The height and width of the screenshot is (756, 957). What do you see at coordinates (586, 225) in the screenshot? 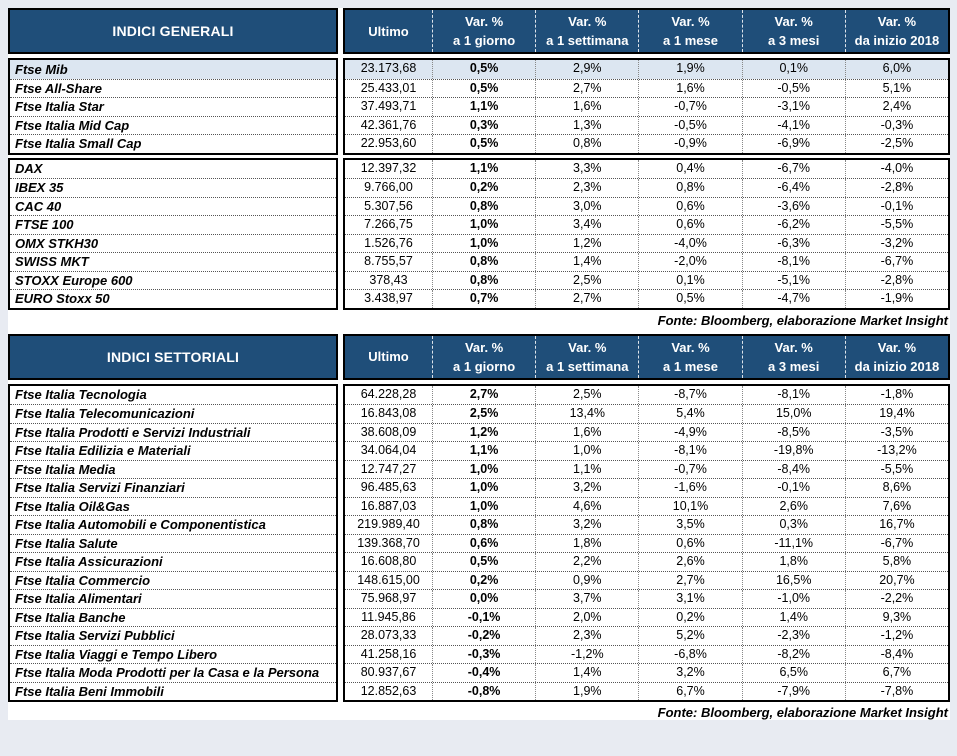
I see `index-value: 3,4%` at bounding box center [586, 225].